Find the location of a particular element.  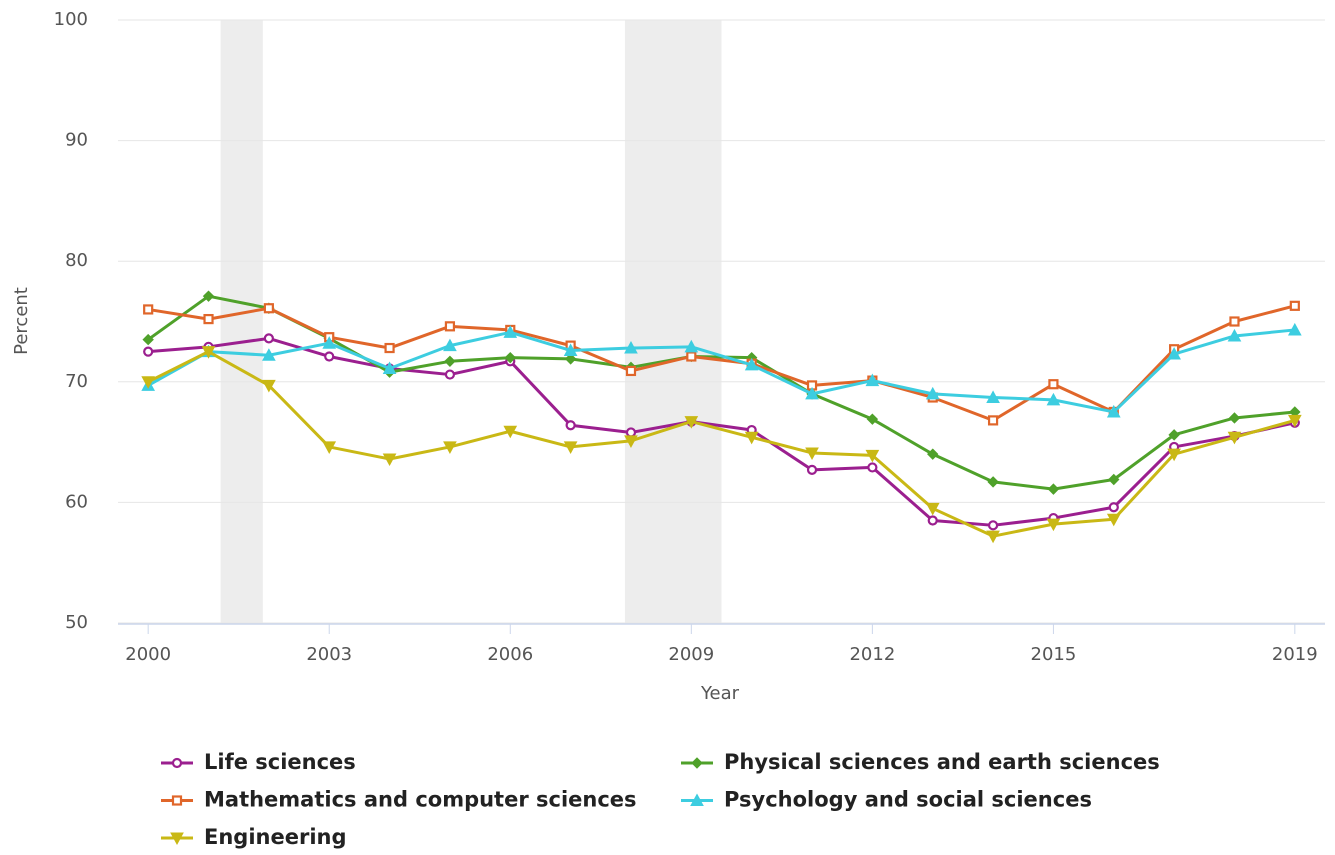

legend-item: Physical sciences and earth sciences is located at coordinates (920, 762).